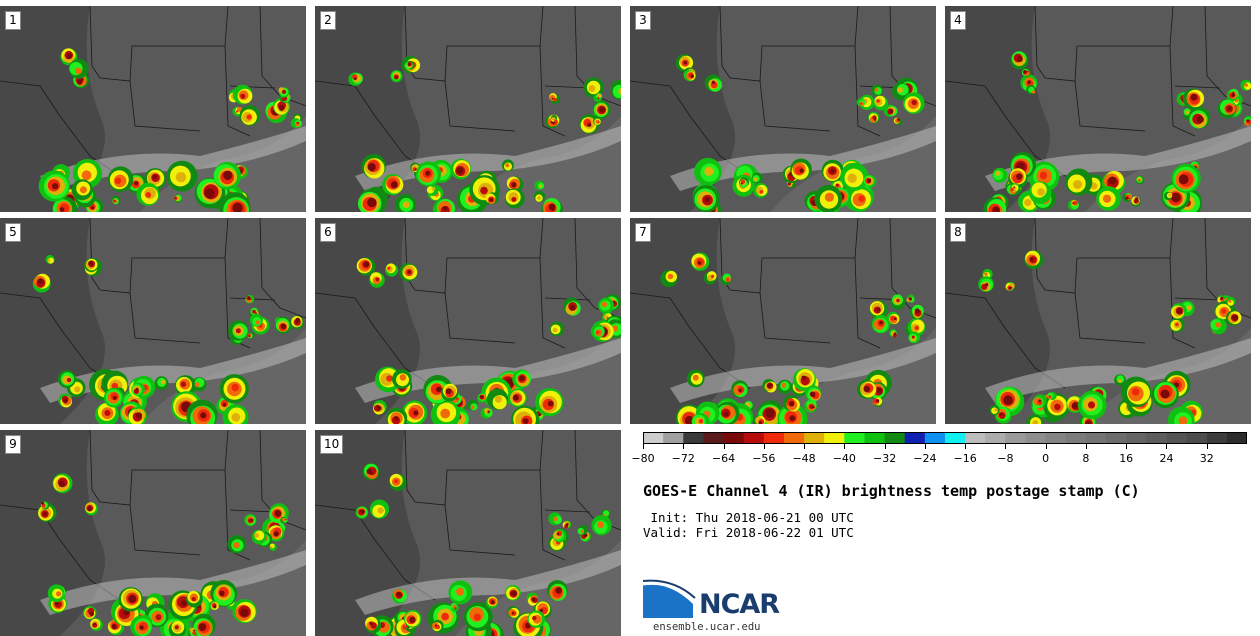  I want to click on member-number-label: 5, so click(13, 232).